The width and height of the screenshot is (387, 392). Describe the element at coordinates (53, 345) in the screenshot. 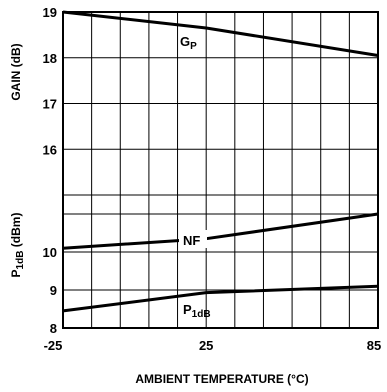

I see `x-tick-label: -25` at that location.